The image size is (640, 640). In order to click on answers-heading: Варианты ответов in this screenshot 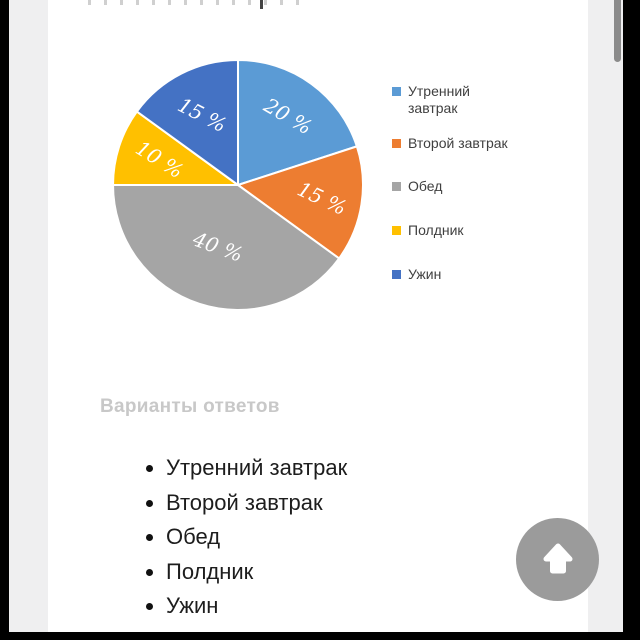, I will do `click(190, 406)`.